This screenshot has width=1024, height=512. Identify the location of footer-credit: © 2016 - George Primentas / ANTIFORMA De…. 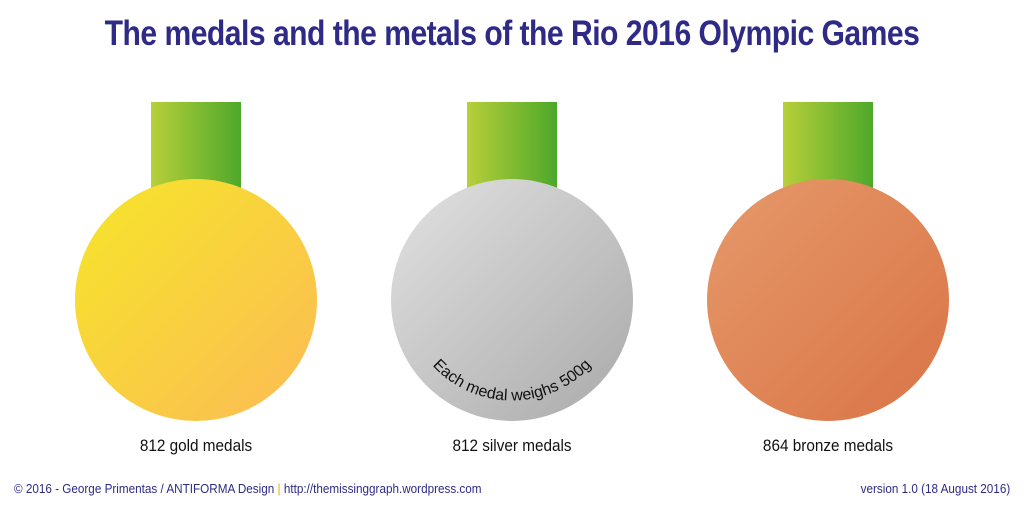
(144, 488).